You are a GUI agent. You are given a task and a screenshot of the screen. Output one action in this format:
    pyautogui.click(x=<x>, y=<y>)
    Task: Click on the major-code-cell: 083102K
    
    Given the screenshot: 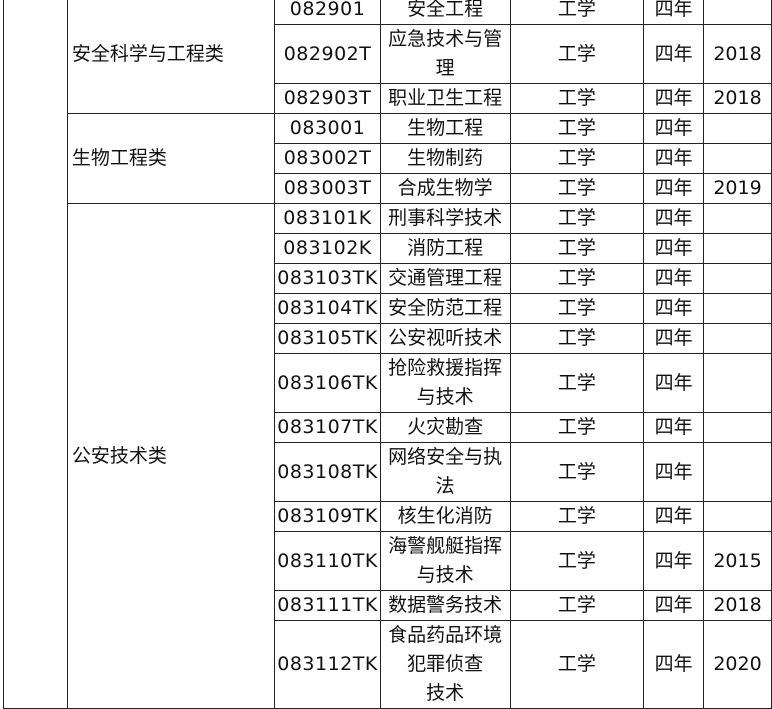 What is the action you would take?
    pyautogui.click(x=327, y=248)
    